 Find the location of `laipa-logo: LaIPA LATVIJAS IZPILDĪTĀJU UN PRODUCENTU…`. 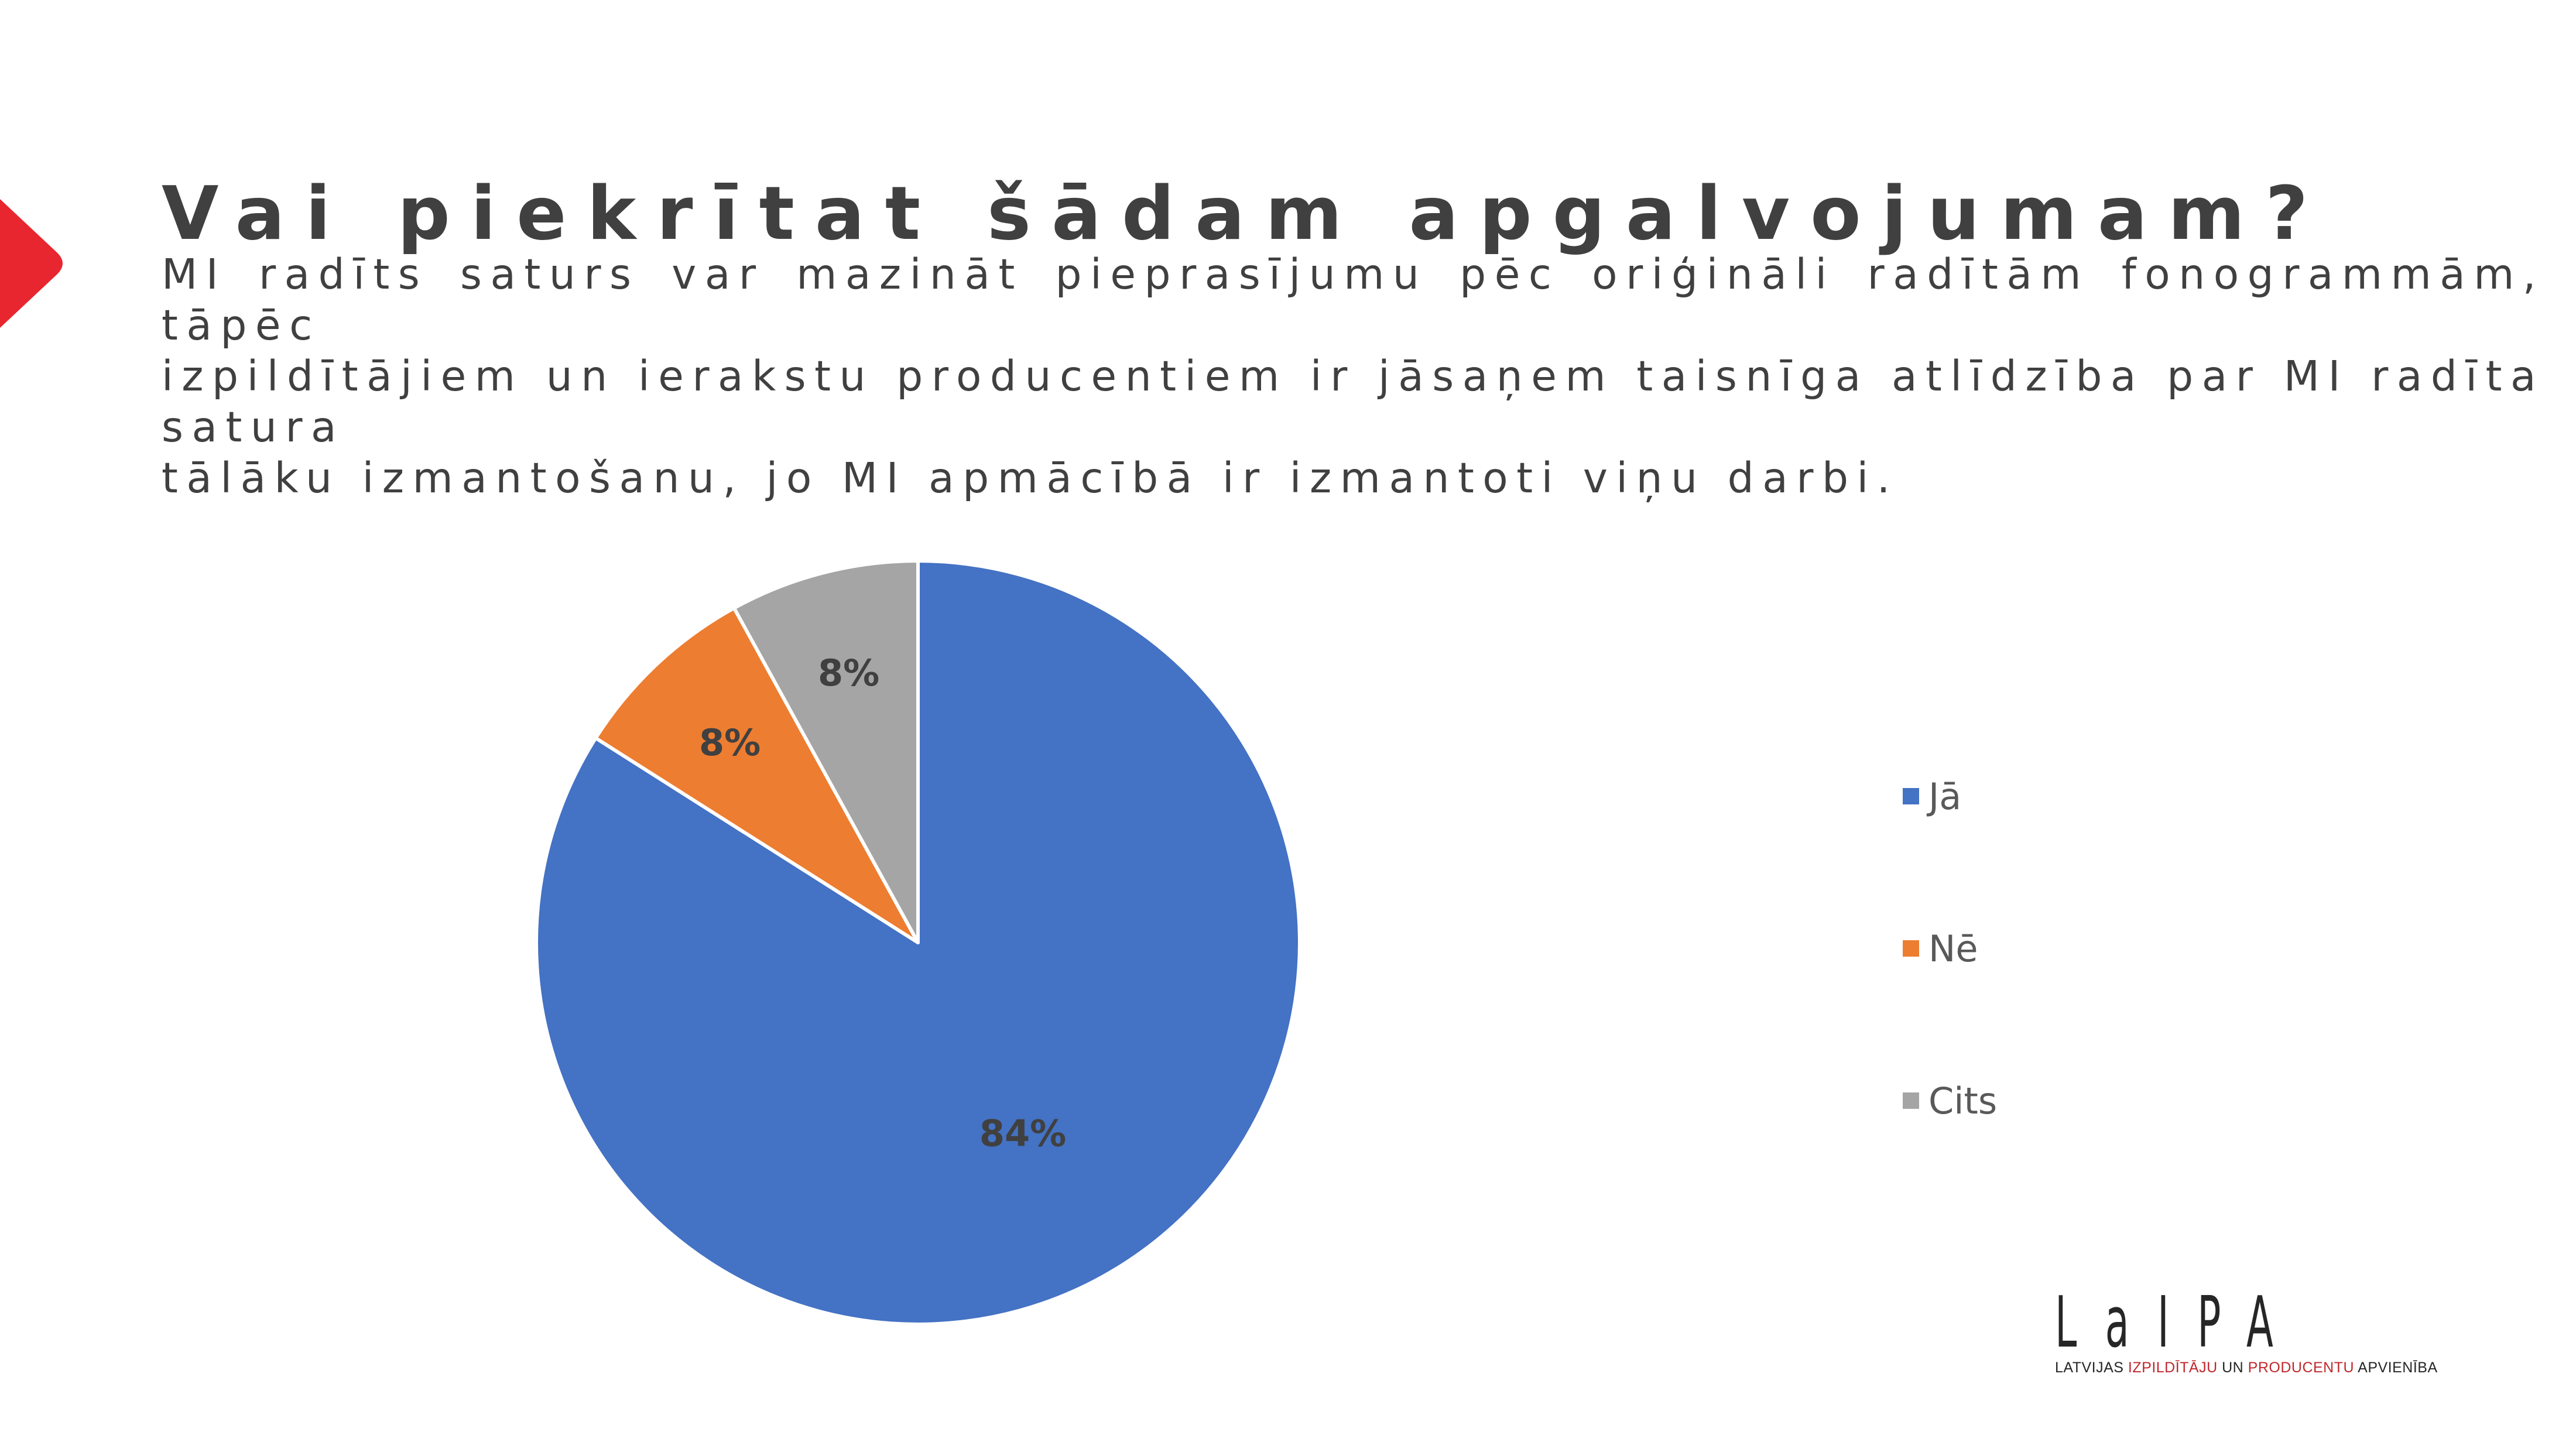

laipa-logo: LaIPA LATVIJAS IZPILDĪTĀJU UN PRODUCENTU… is located at coordinates (2260, 1332).